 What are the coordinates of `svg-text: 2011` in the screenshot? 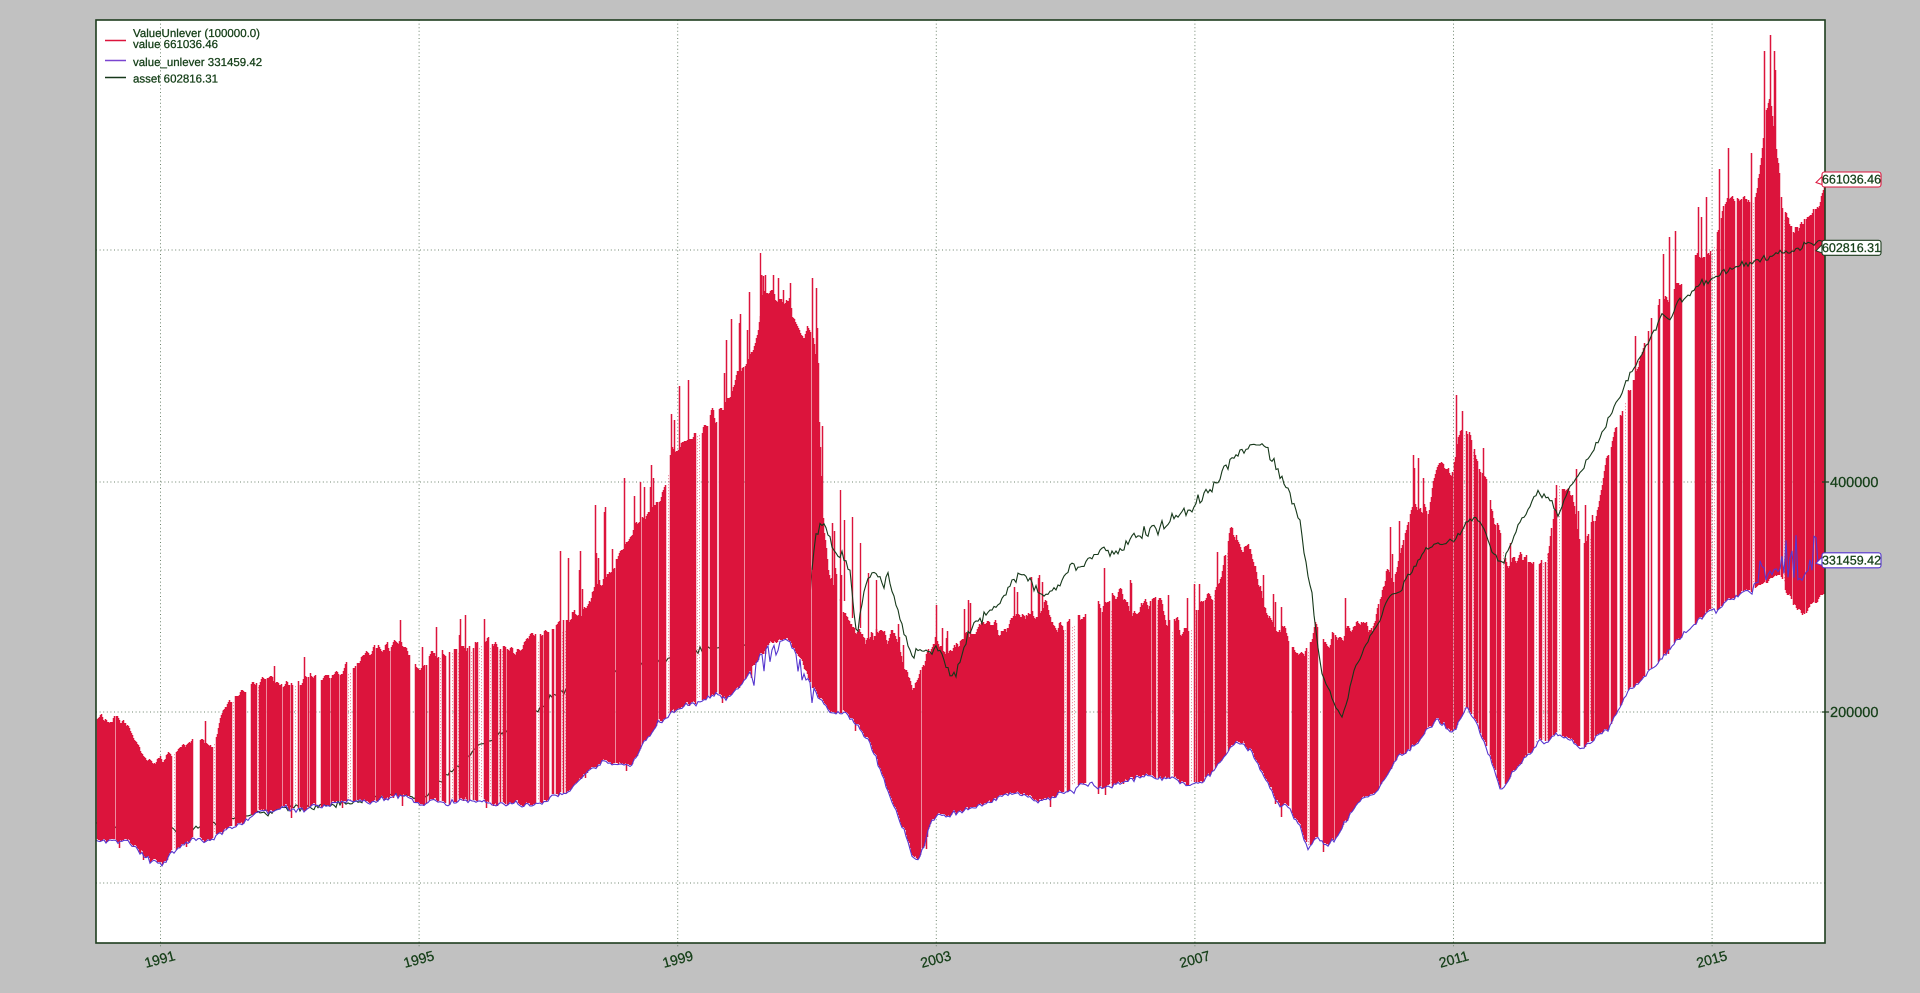 It's located at (1453, 958).